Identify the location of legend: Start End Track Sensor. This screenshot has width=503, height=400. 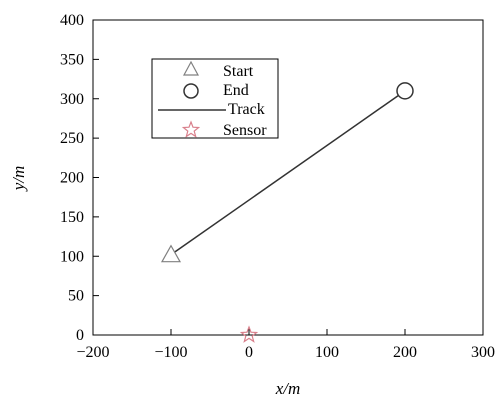
(215, 98).